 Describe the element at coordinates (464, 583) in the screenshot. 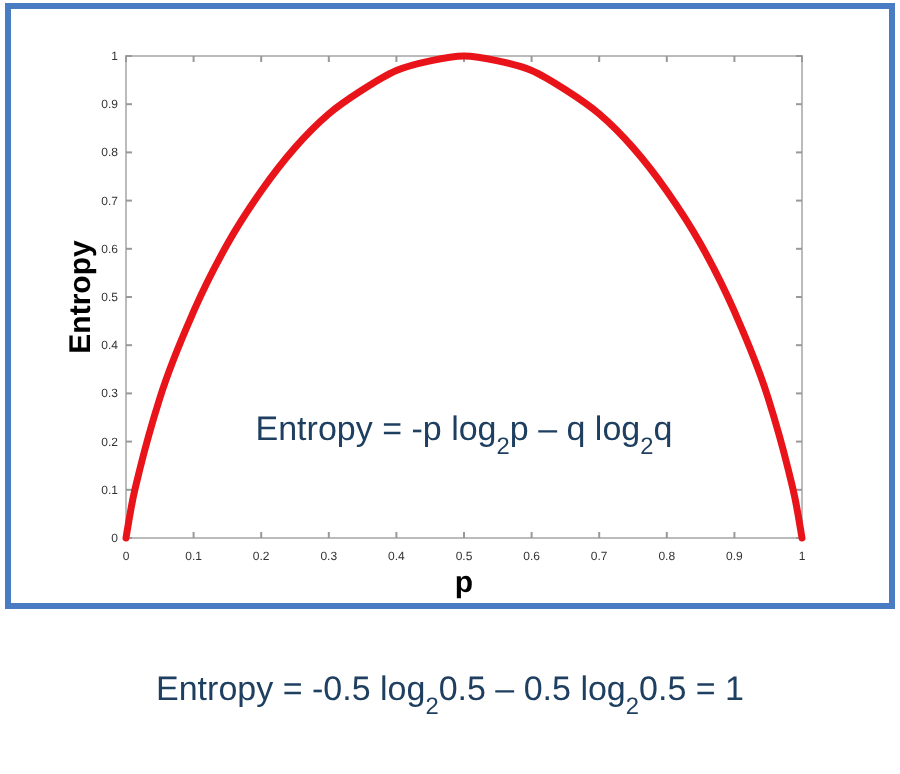

I see `x-axis-title: p` at that location.